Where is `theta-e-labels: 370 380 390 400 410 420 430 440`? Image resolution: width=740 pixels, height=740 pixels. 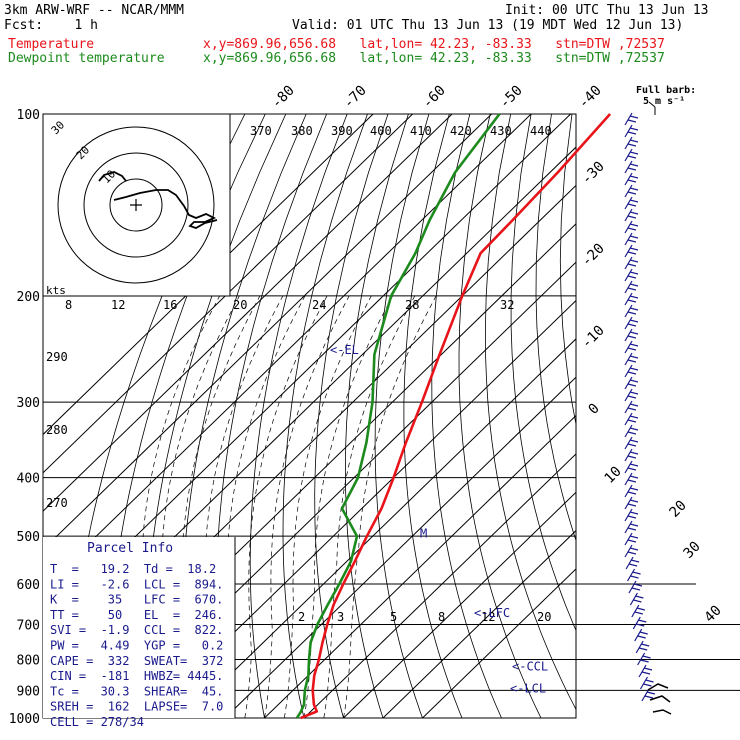
theta-e-labels: 370 380 390 400 410 420 430 440 is located at coordinates (401, 131).